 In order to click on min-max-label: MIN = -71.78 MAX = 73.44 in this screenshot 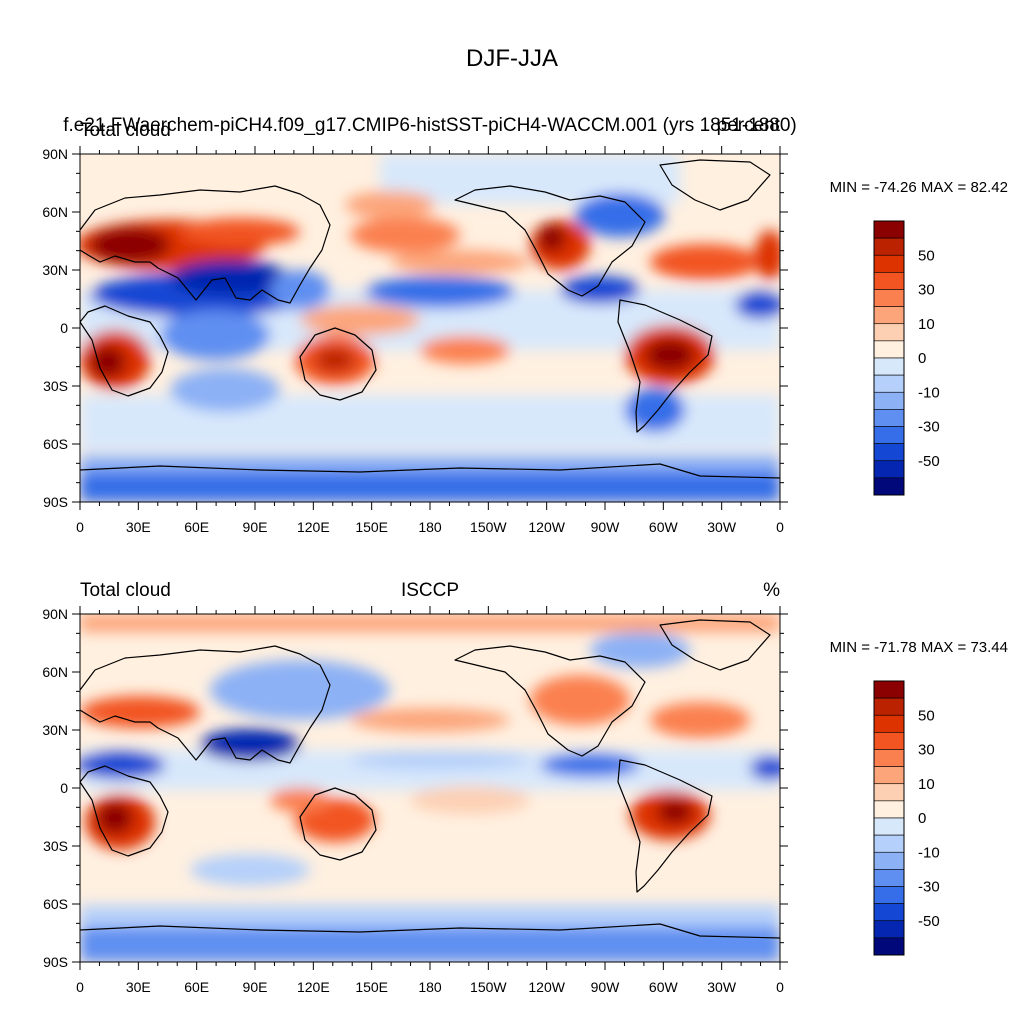, I will do `click(919, 647)`.